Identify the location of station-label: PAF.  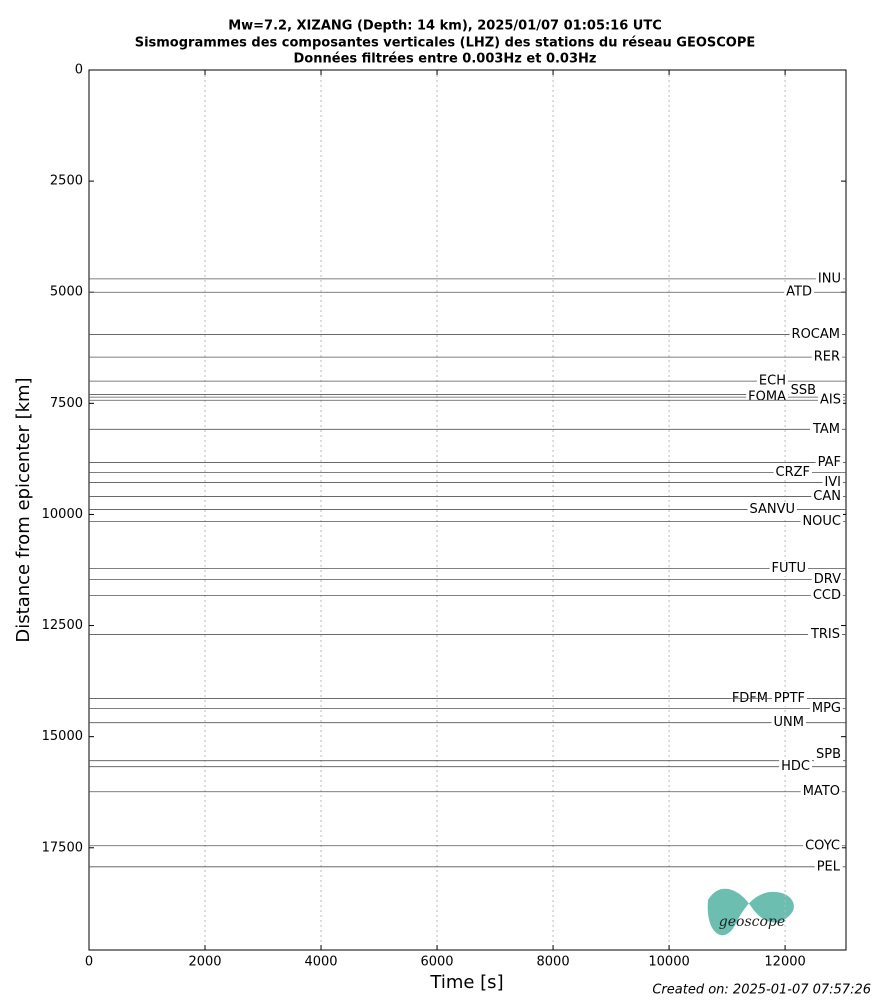
(829, 462).